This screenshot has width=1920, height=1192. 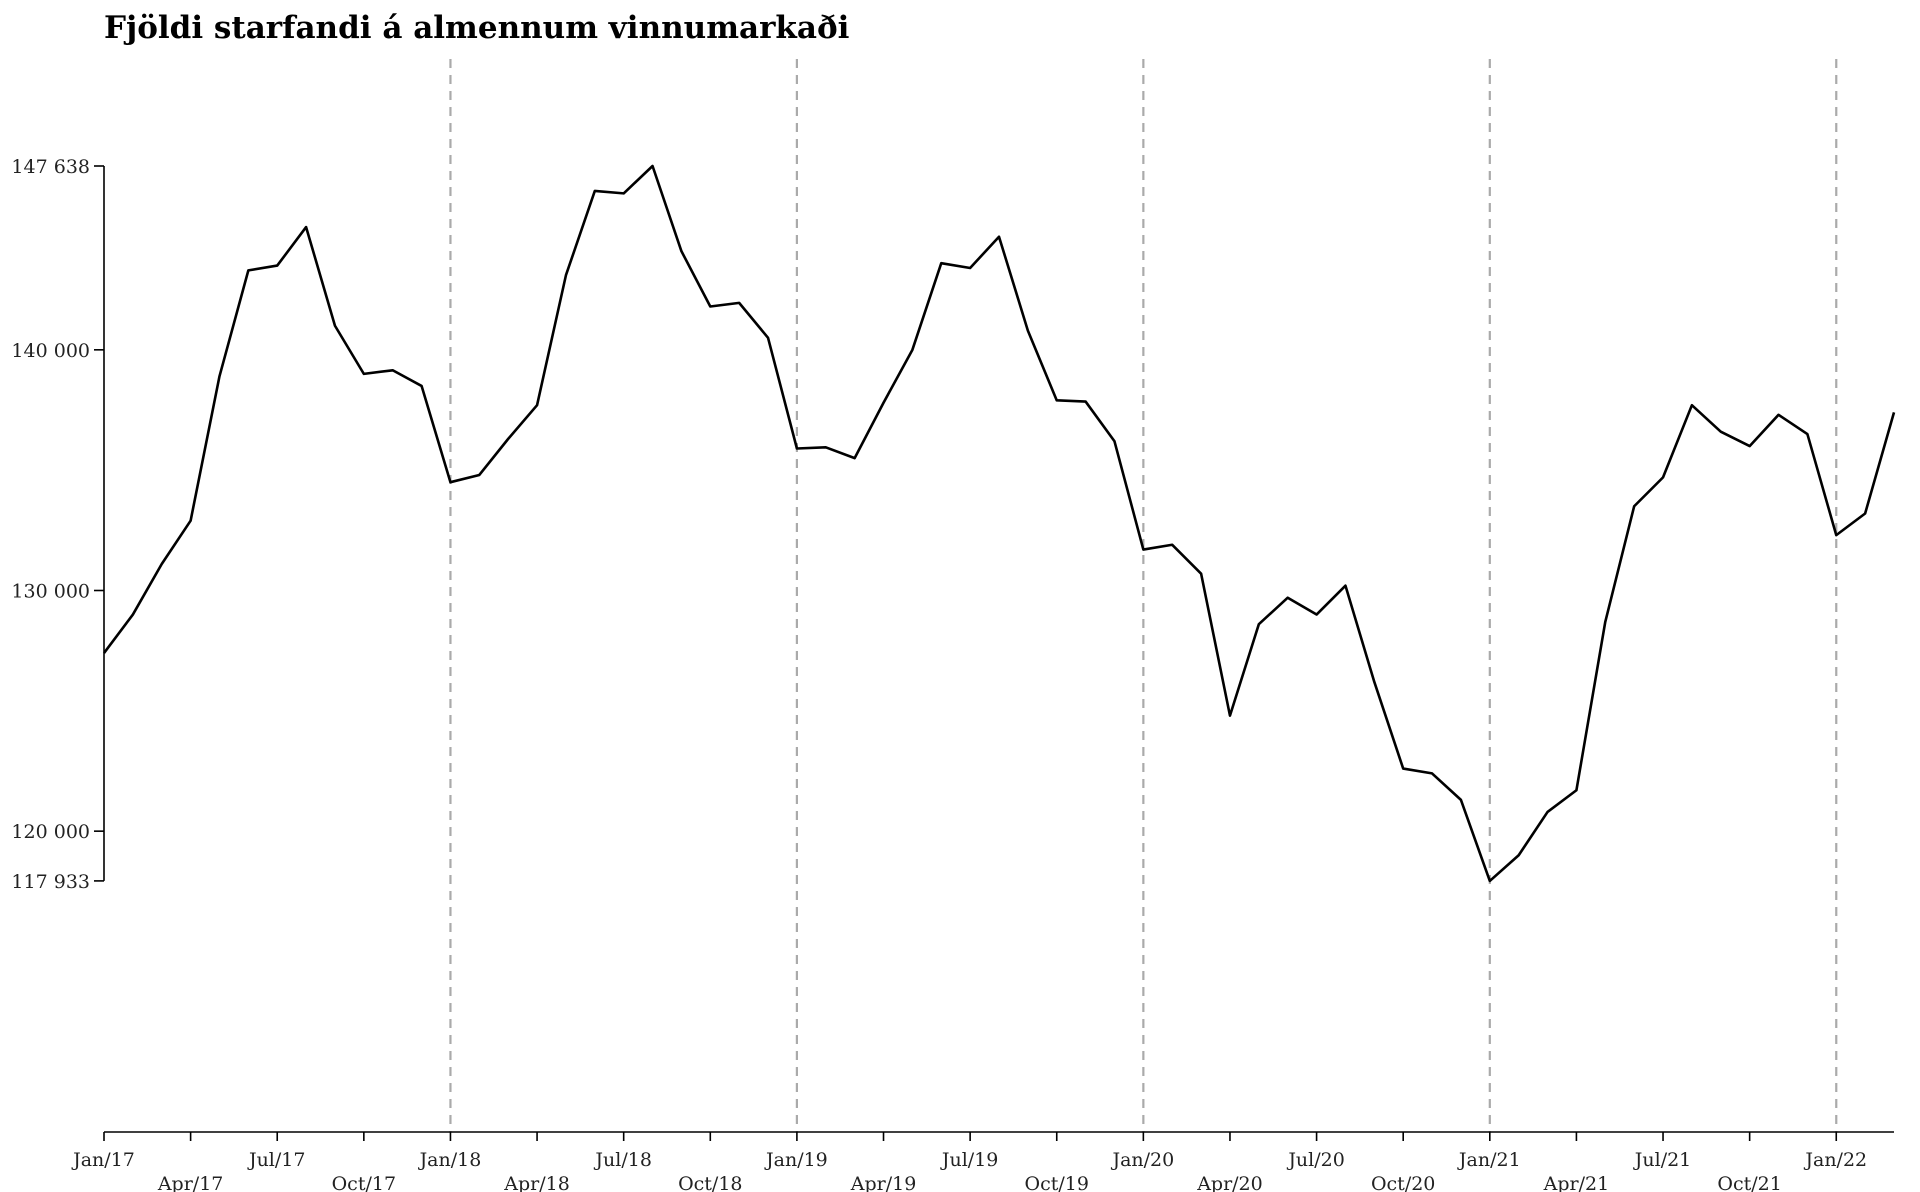 I want to click on x-tick-label: Oct/21, so click(x=1749, y=1182).